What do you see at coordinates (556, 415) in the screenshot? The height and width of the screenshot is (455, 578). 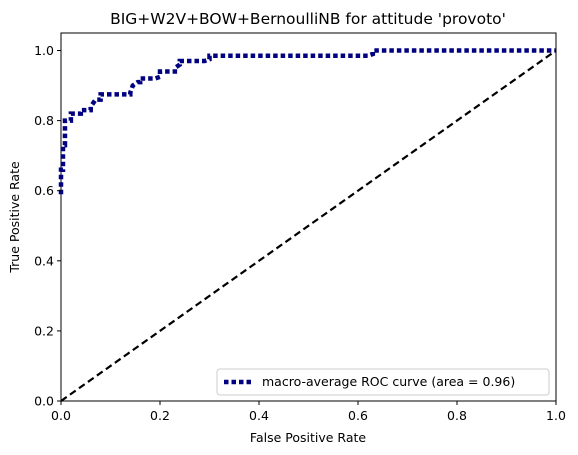 I see `x-tick-label: 1.0` at bounding box center [556, 415].